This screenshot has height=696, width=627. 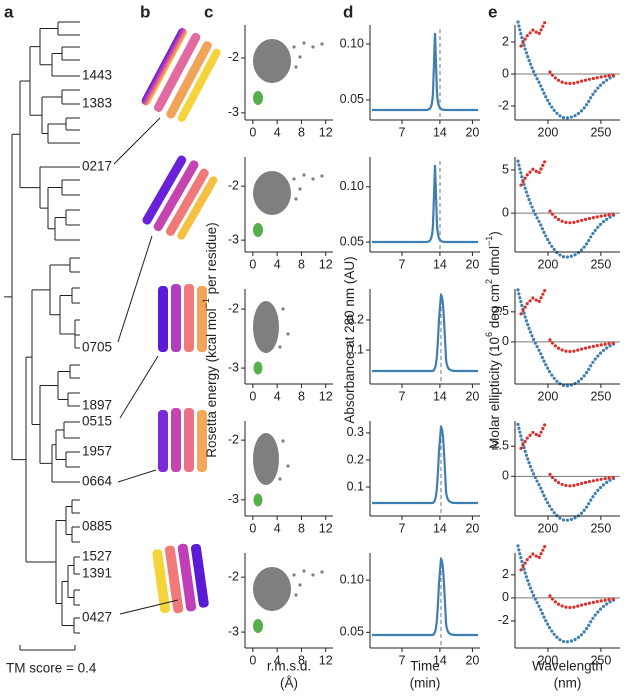 What do you see at coordinates (425, 683) in the screenshot?
I see `x-axis-label: (min)` at bounding box center [425, 683].